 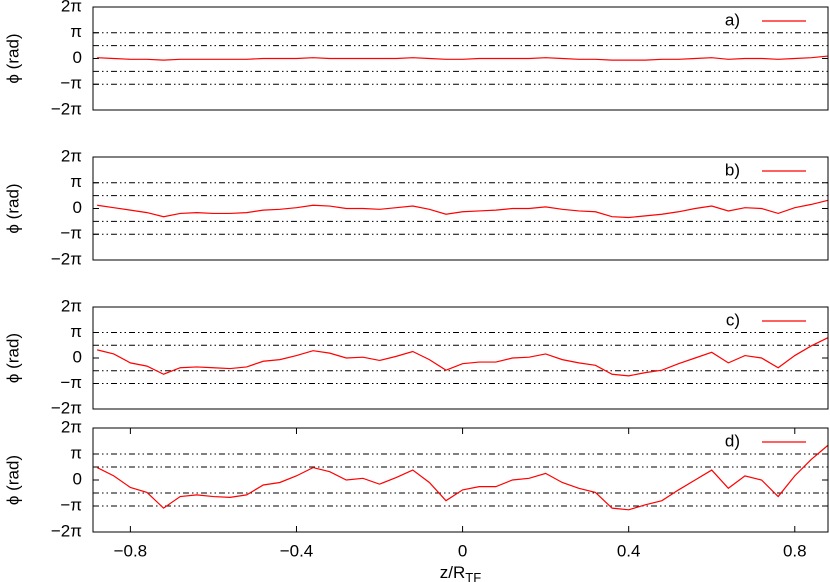 I want to click on x-axis-label: z/RTF, so click(x=460, y=572).